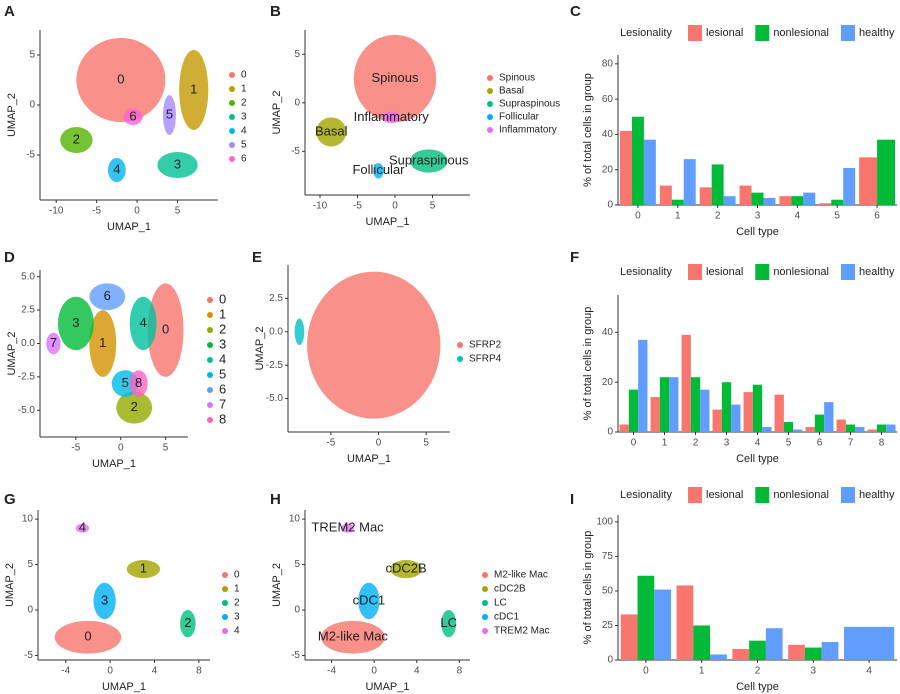 Image resolution: width=900 pixels, height=694 pixels. I want to click on y-tick-label: -5.0, so click(27, 410).